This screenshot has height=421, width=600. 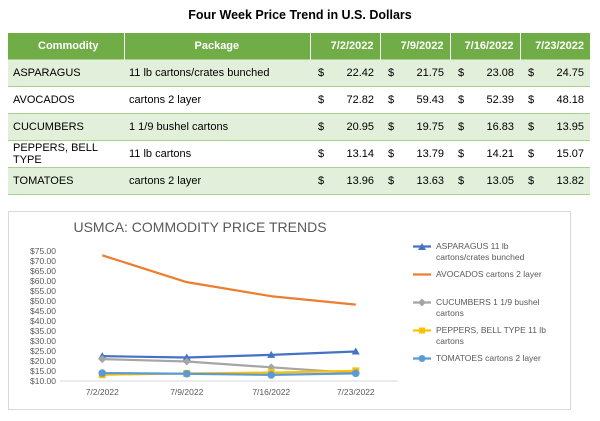 I want to click on y-tick-label: $45.00, so click(x=43, y=311).